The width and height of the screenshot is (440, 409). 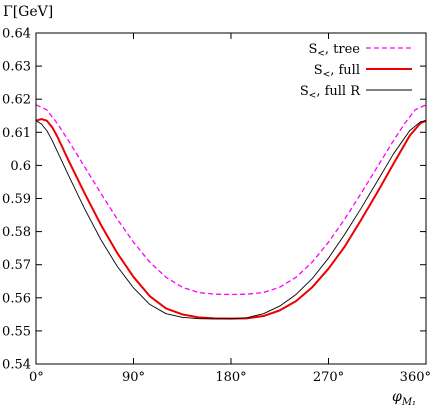 What do you see at coordinates (16, 34) in the screenshot?
I see `y-tick-label: 0.64` at bounding box center [16, 34].